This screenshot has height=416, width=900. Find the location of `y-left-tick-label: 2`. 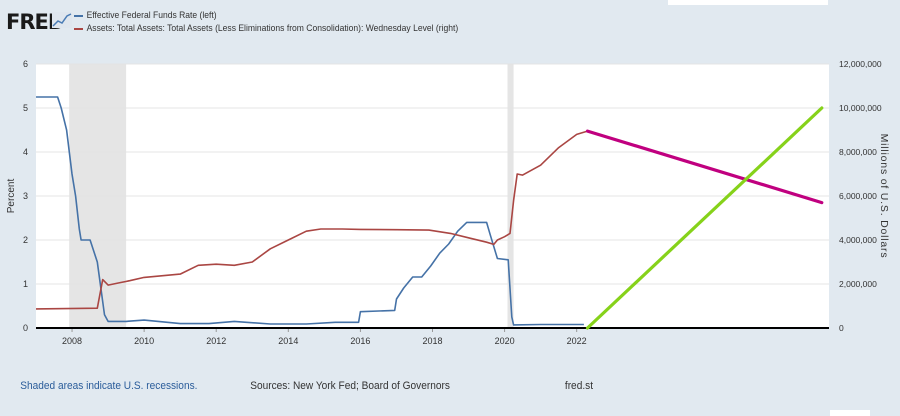

y-left-tick-label: 2 is located at coordinates (25, 240).